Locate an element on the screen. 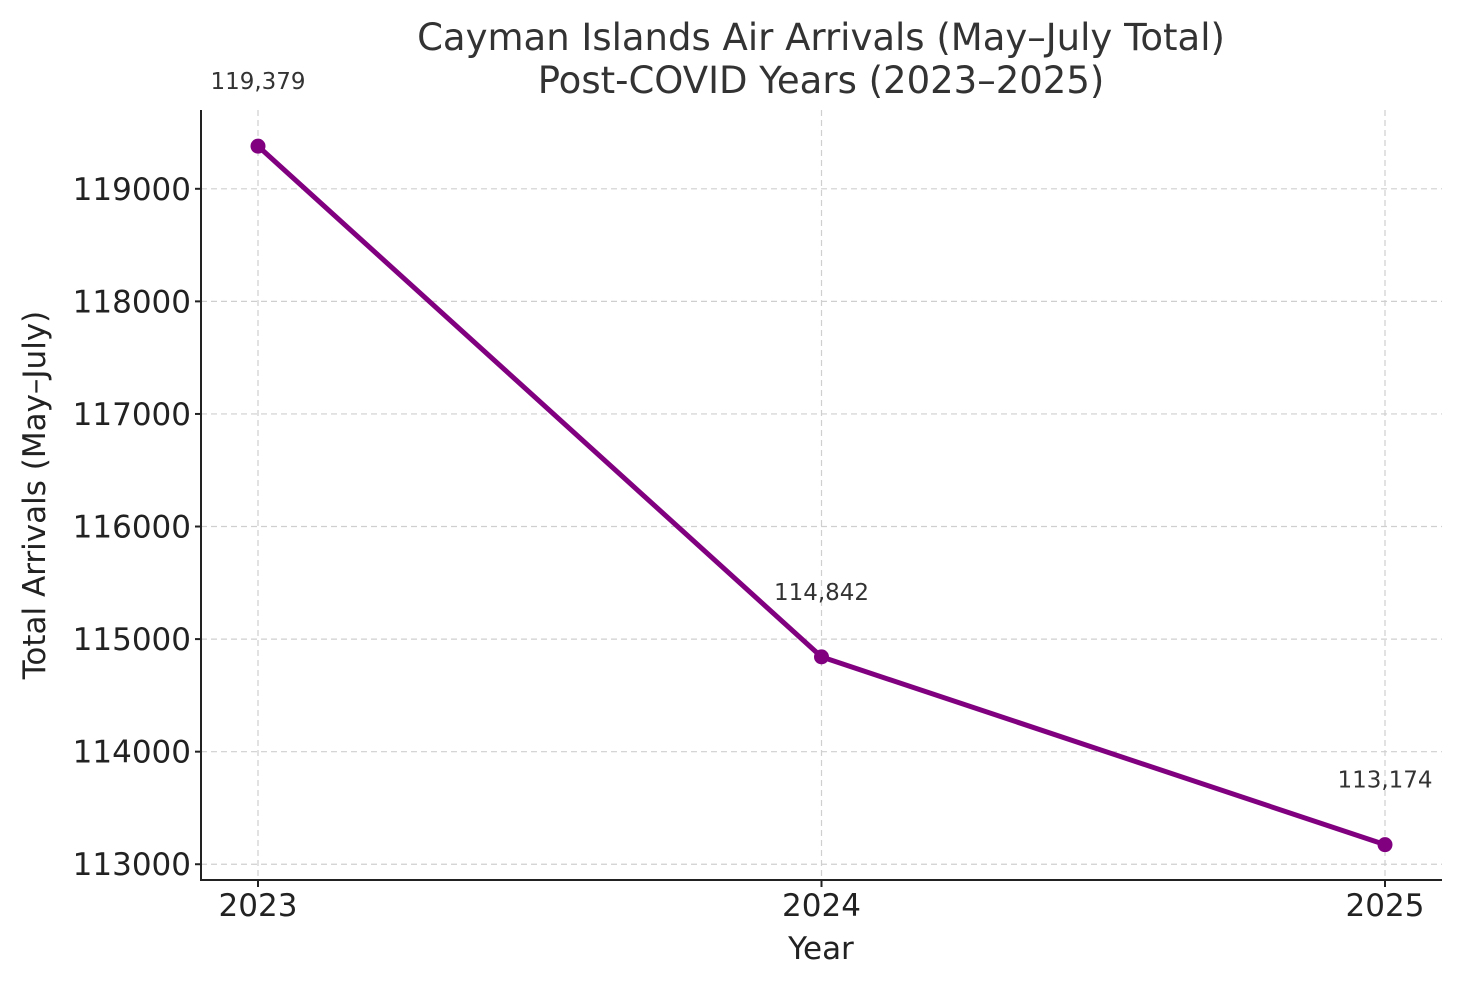 The width and height of the screenshot is (1461, 987). y-tick-label: 115000 is located at coordinates (132, 640).